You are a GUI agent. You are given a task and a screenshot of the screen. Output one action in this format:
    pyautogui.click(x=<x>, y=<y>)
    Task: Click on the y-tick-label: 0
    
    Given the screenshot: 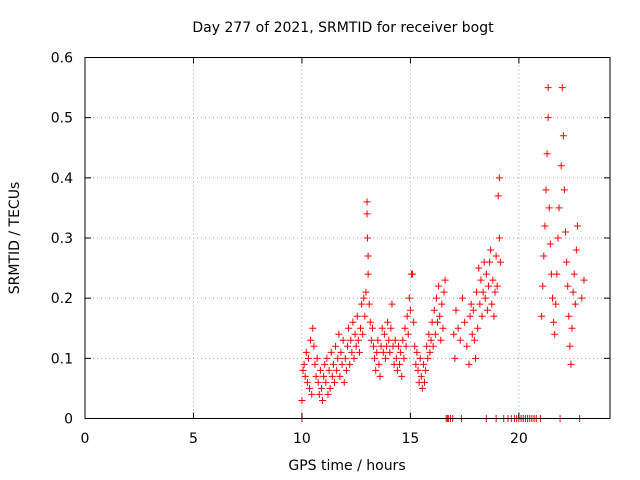 What is the action you would take?
    pyautogui.click(x=68, y=420)
    